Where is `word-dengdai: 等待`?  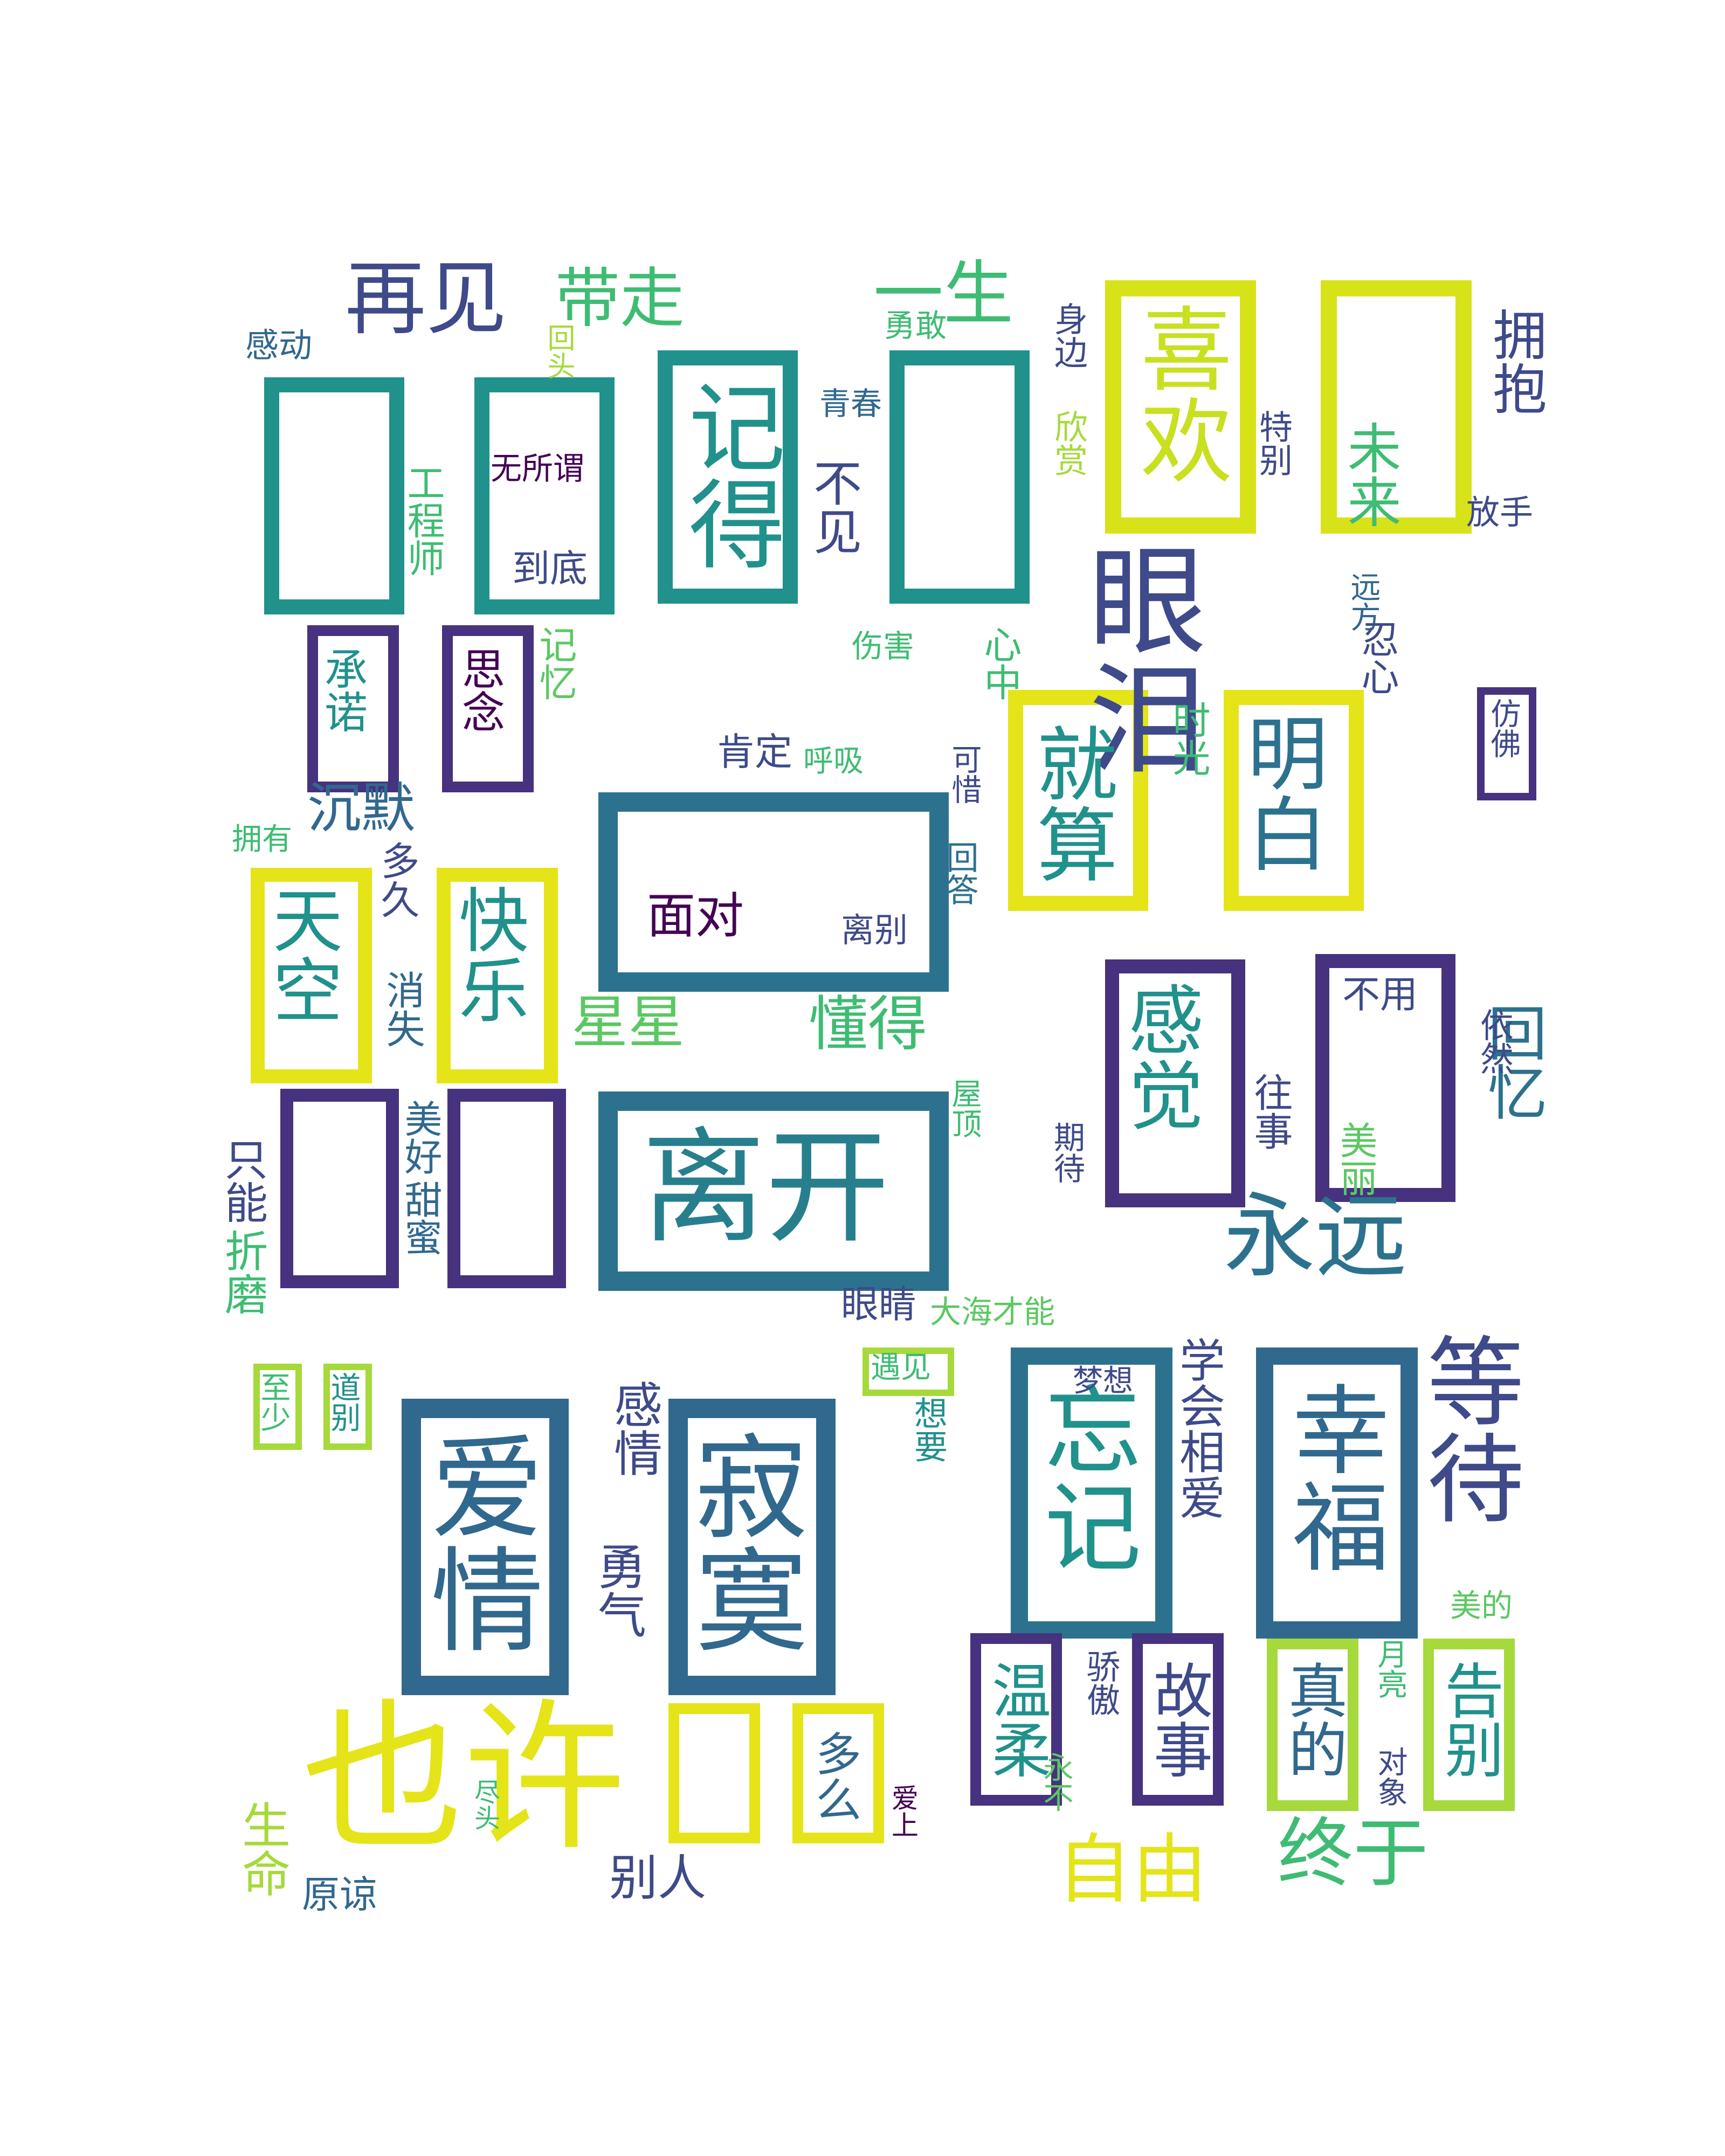
word-dengdai: 等待 is located at coordinates (1466, 1428).